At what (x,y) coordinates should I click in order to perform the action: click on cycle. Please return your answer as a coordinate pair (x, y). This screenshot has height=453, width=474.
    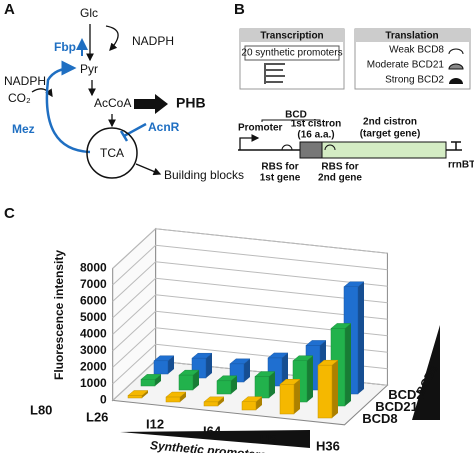
    Looking at the image, I should click on (112, 153).